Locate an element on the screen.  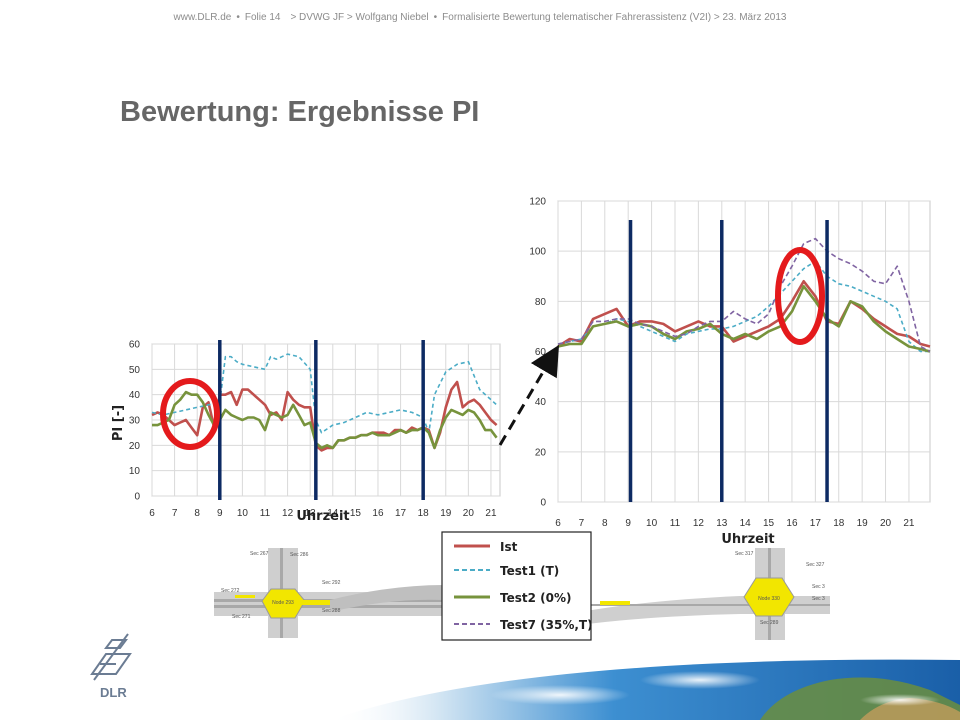
legend-label-test1: Test1 (T) is located at coordinates (529, 571).